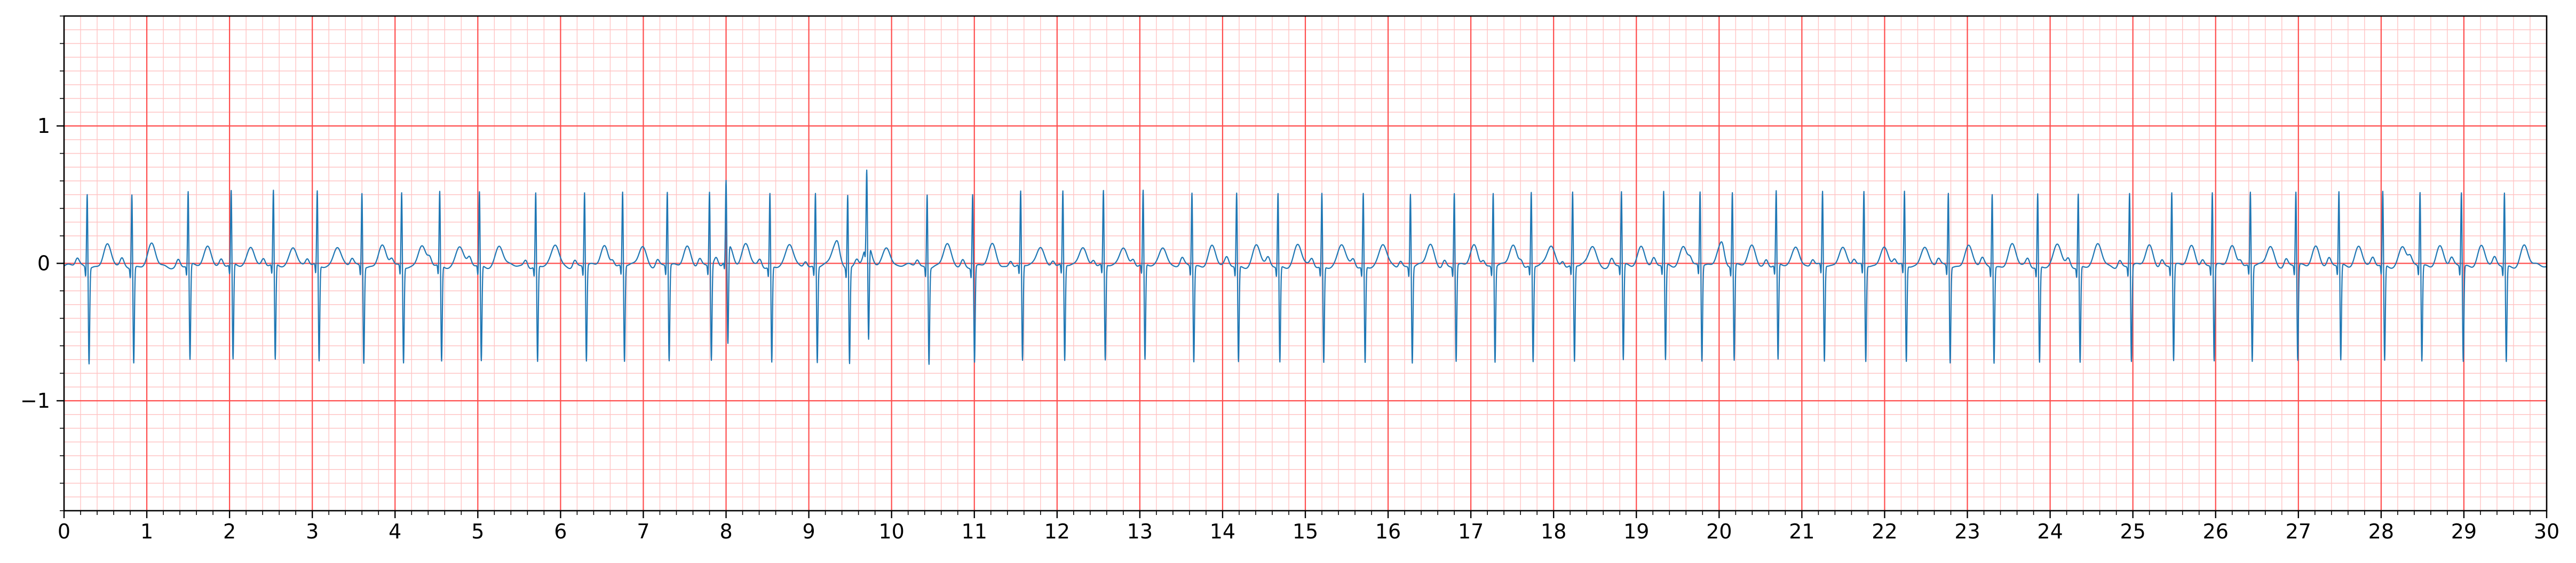  Describe the element at coordinates (725, 531) in the screenshot. I see `x-tick-label: 8` at that location.